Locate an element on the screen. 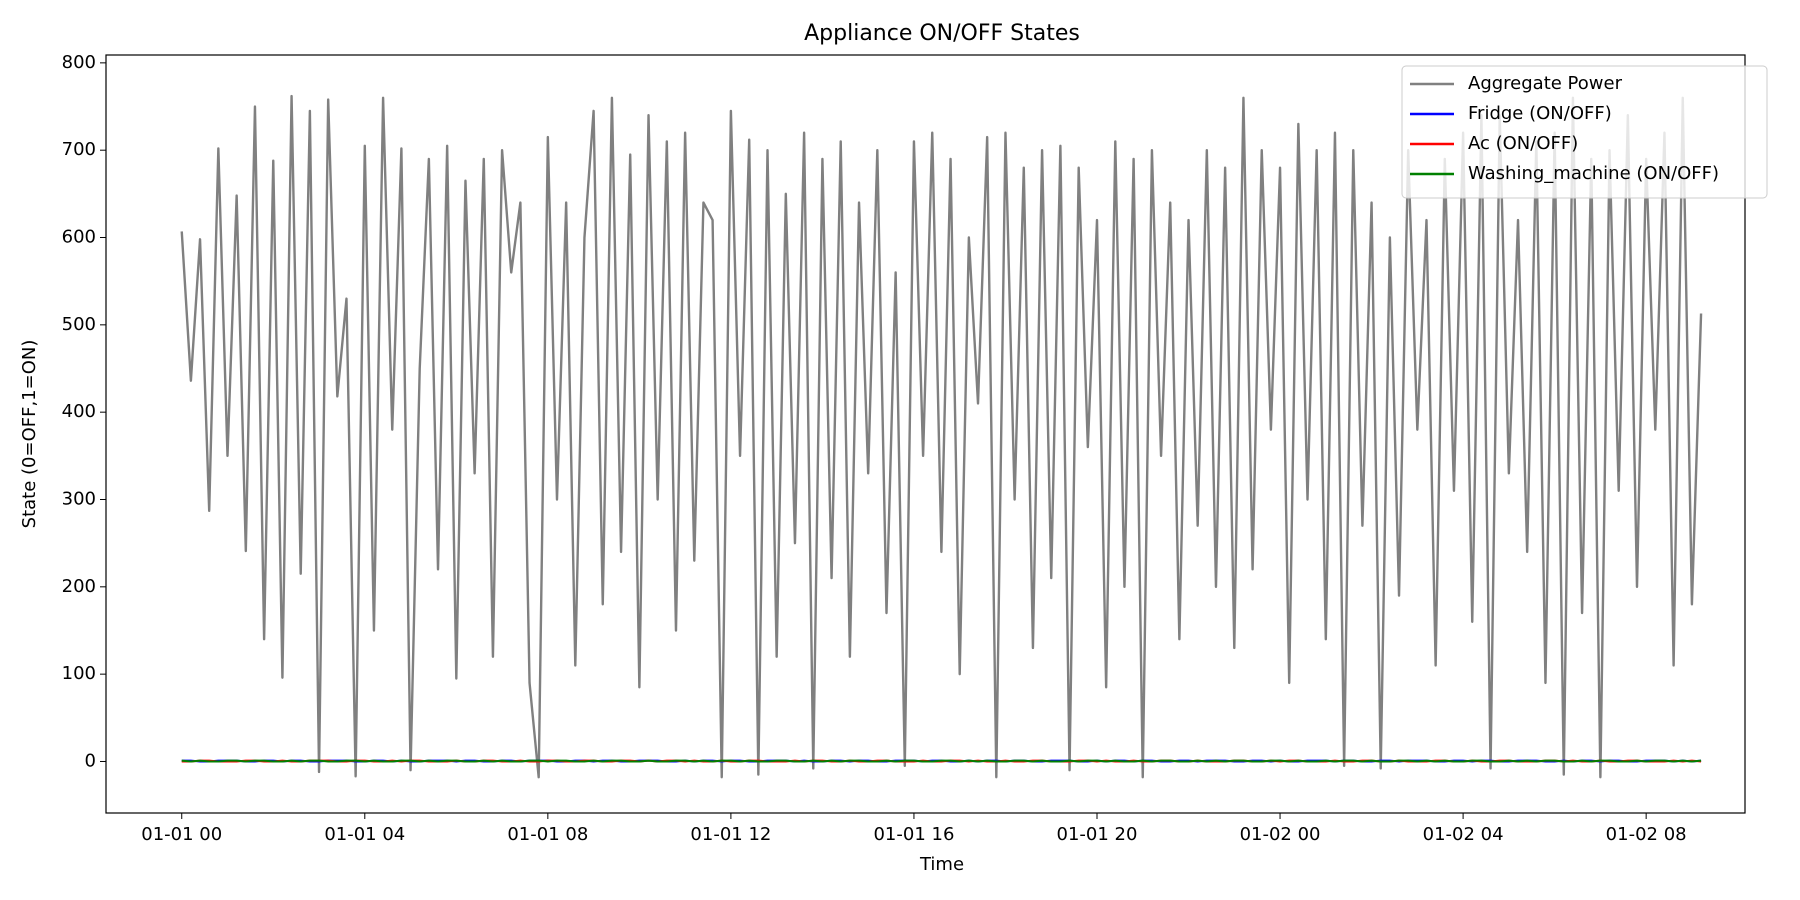 Image resolution: width=1800 pixels, height=900 pixels. y-tick-label: 100 is located at coordinates (79, 673).